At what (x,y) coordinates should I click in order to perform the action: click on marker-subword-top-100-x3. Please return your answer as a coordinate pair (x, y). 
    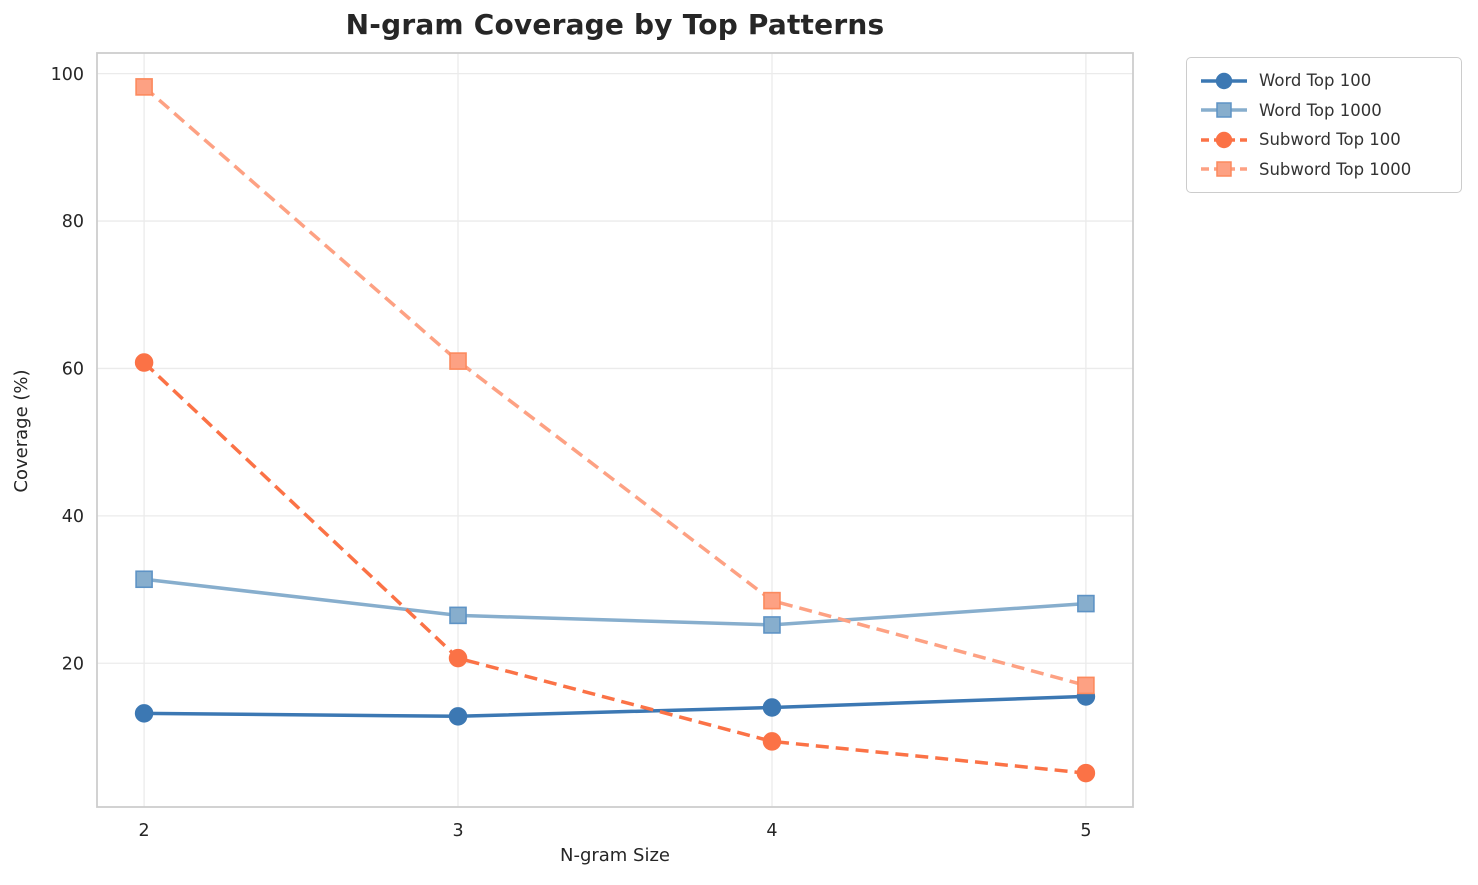
    Looking at the image, I should click on (458, 658).